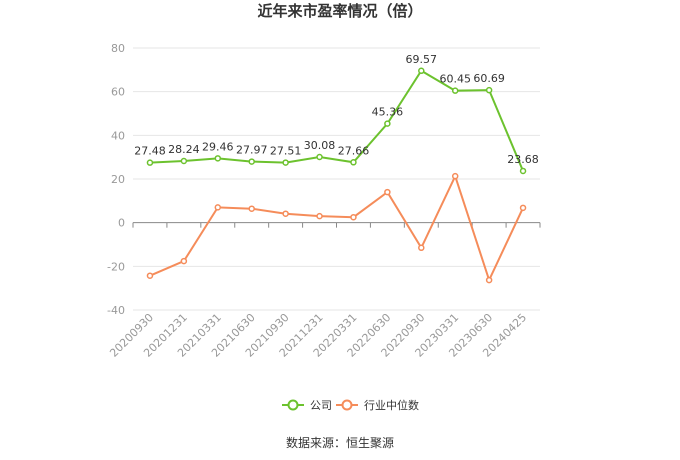 The width and height of the screenshot is (680, 460). I want to click on data-label: 27.48, so click(150, 151).